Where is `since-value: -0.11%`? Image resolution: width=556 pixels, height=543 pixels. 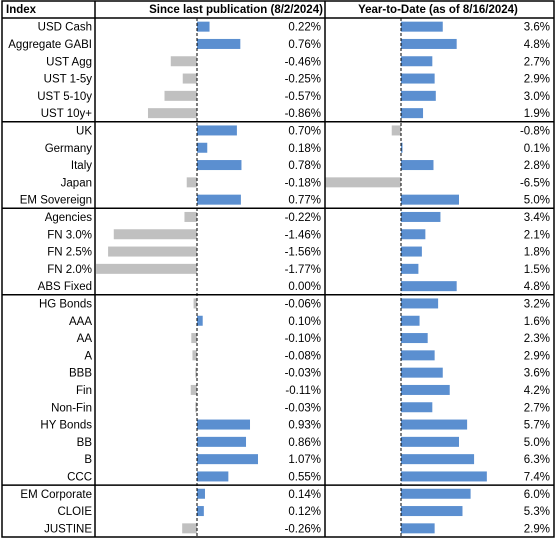 since-value: -0.11% is located at coordinates (303, 391).